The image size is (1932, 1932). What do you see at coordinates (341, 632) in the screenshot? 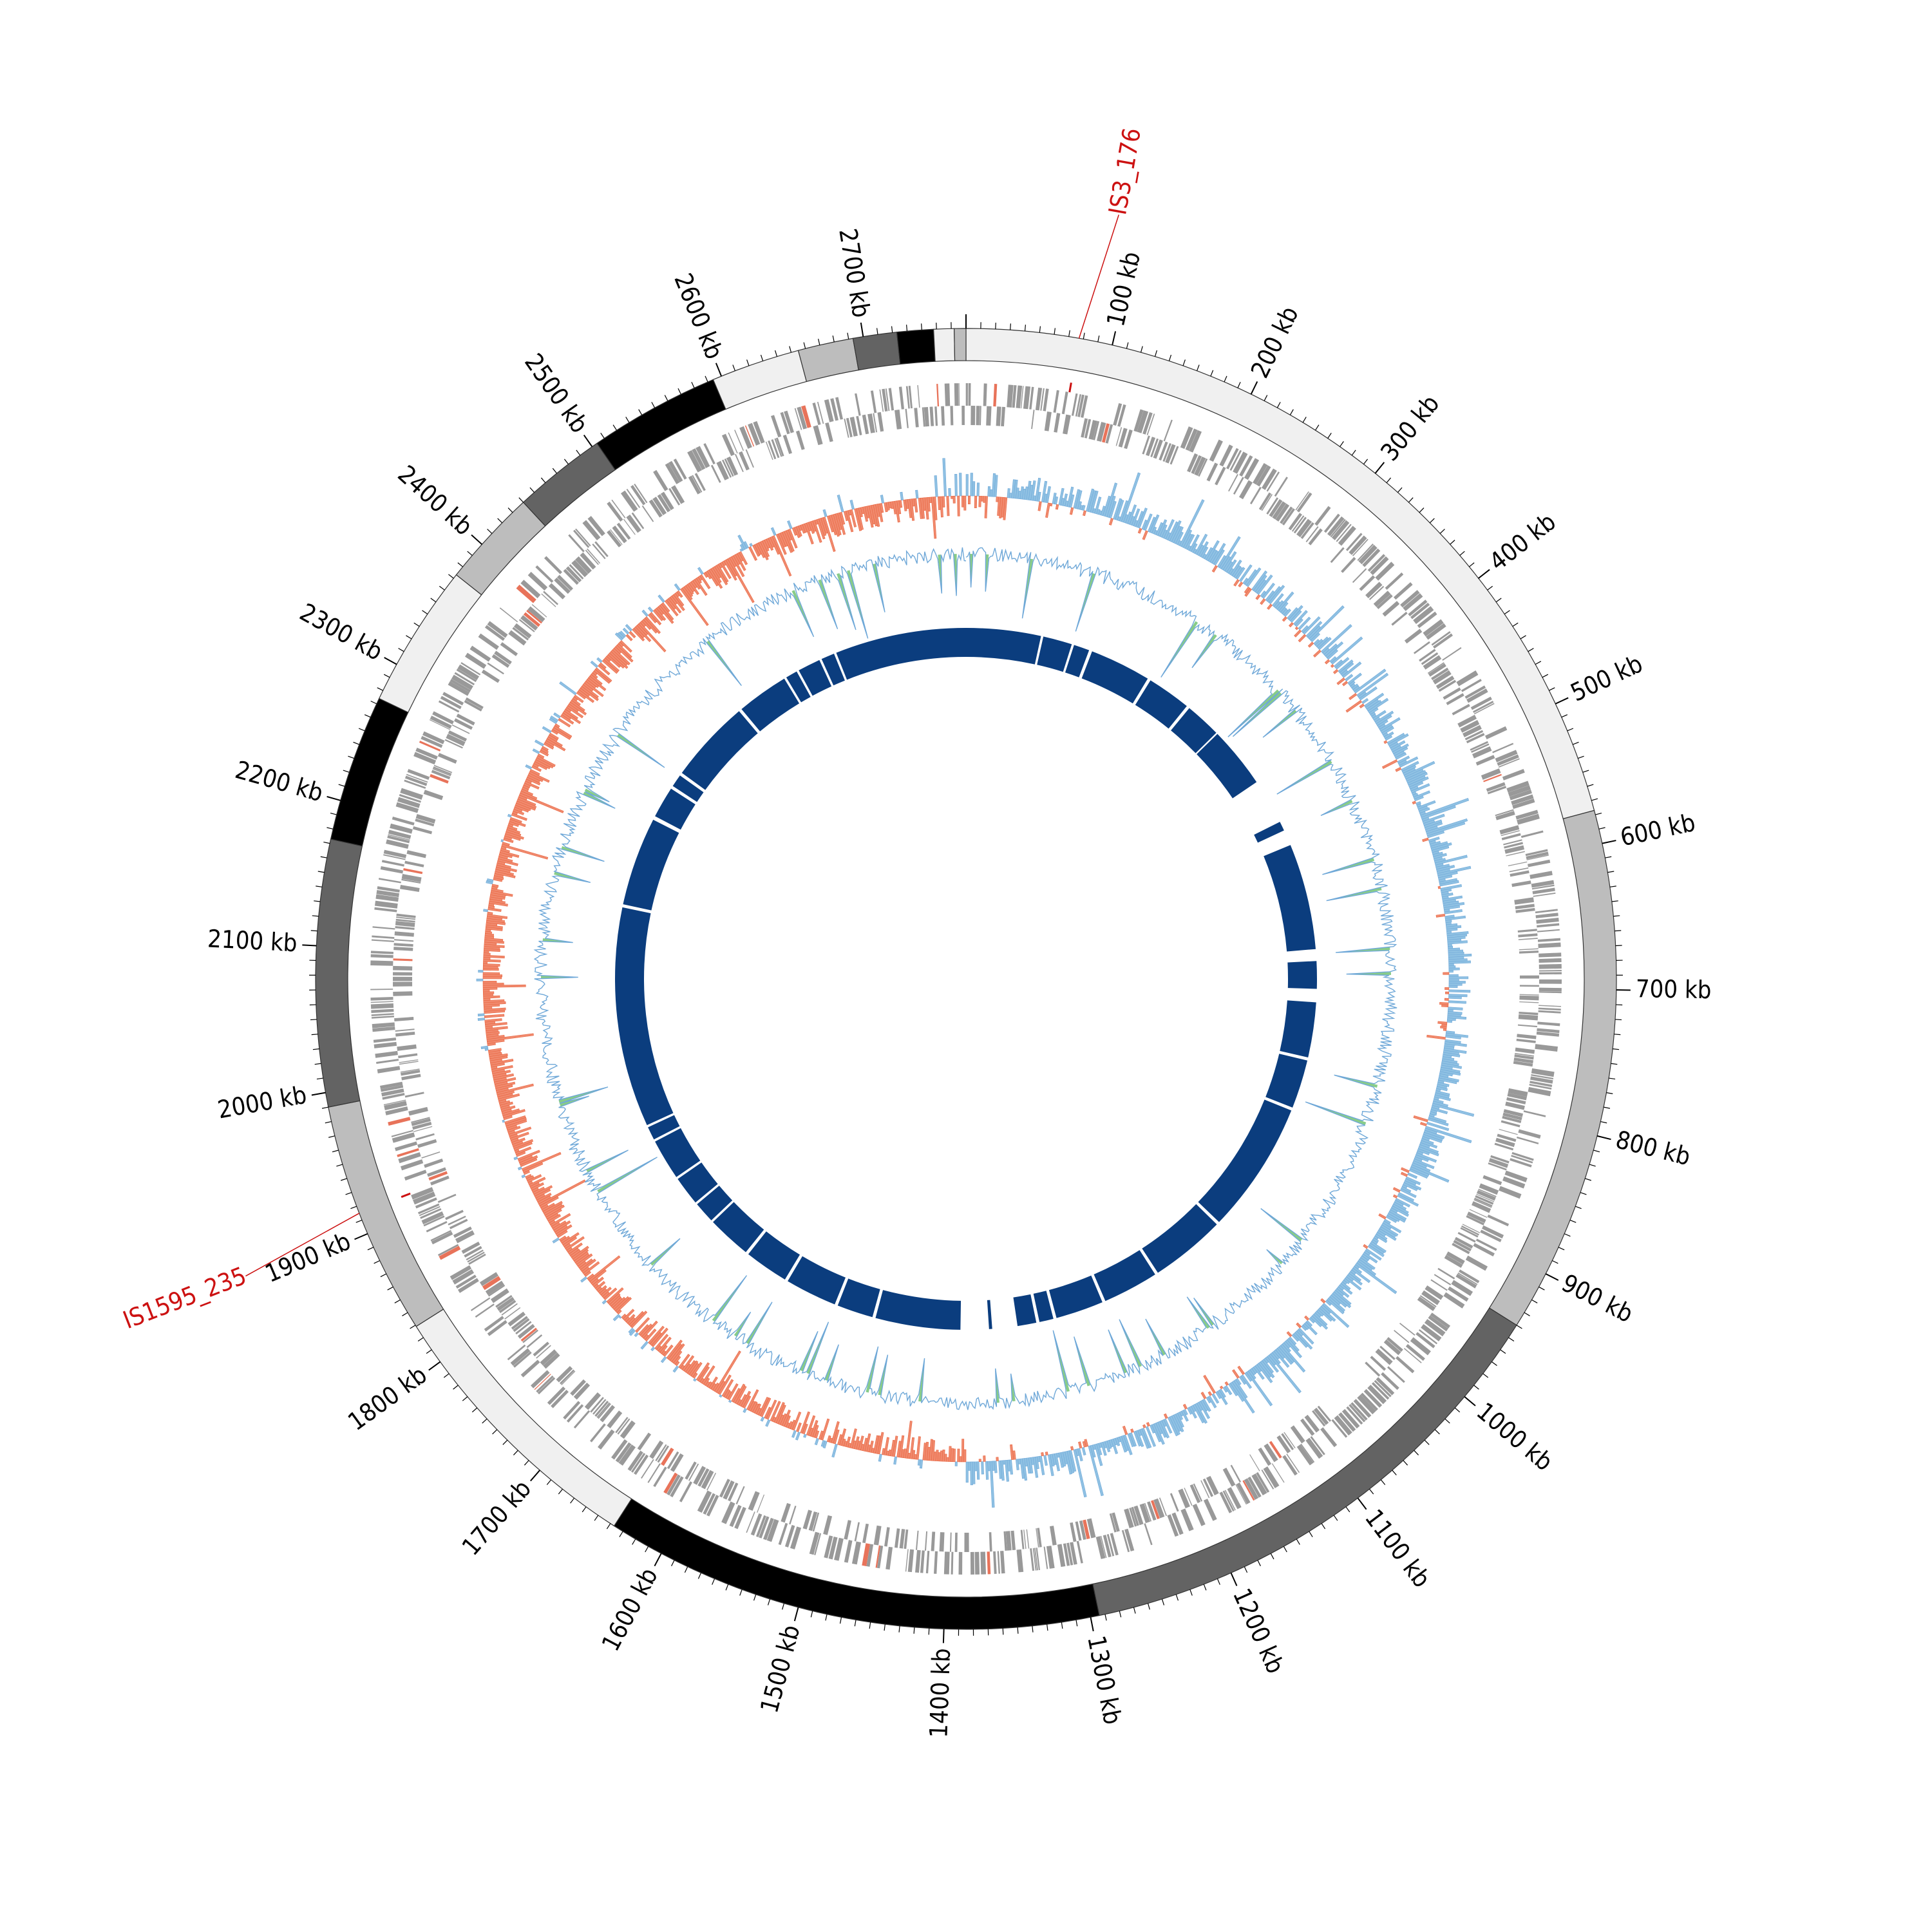
I see `tick-label: 2300 kb` at bounding box center [341, 632].